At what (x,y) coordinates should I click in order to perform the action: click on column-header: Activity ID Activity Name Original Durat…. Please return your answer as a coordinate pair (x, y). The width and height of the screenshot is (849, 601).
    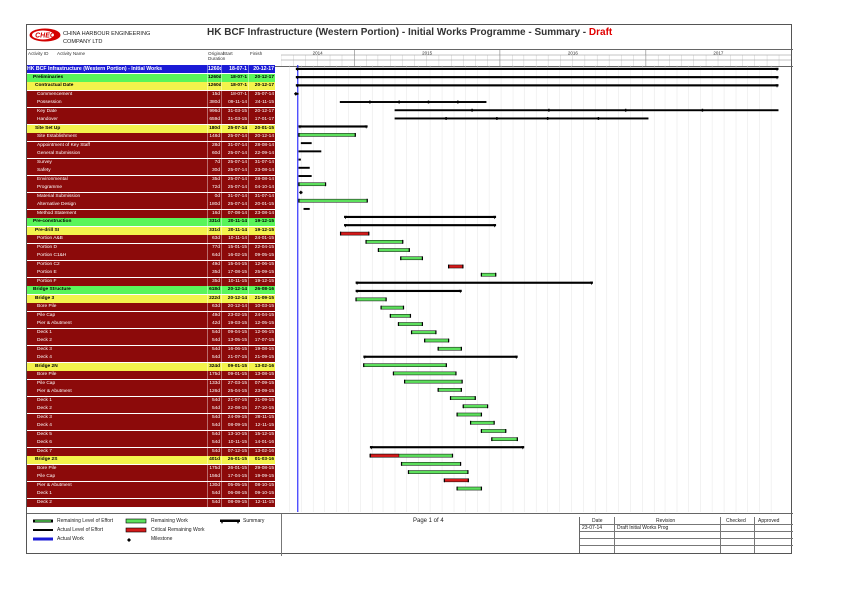
    Looking at the image, I should click on (410, 58).